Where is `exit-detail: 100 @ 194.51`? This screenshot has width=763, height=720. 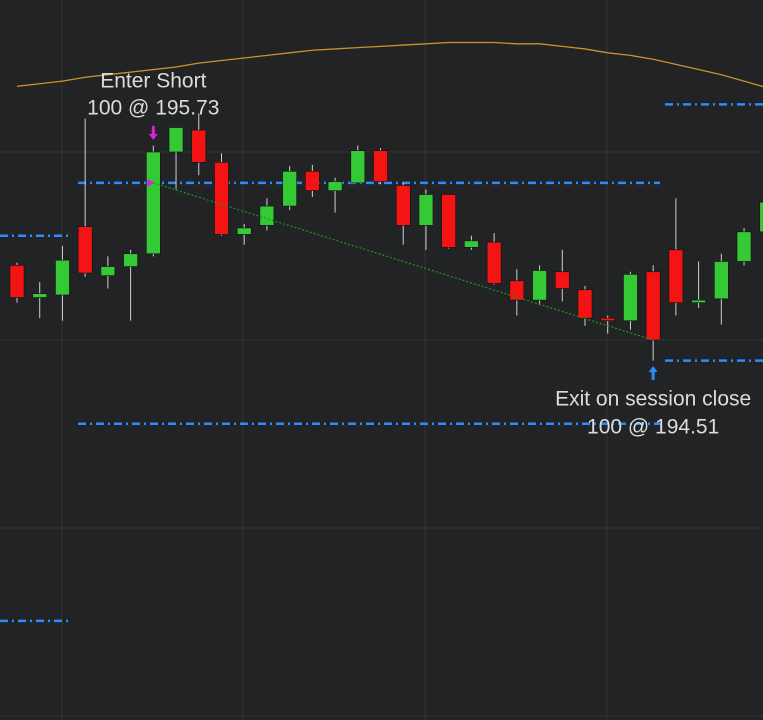 exit-detail: 100 @ 194.51 is located at coordinates (653, 427).